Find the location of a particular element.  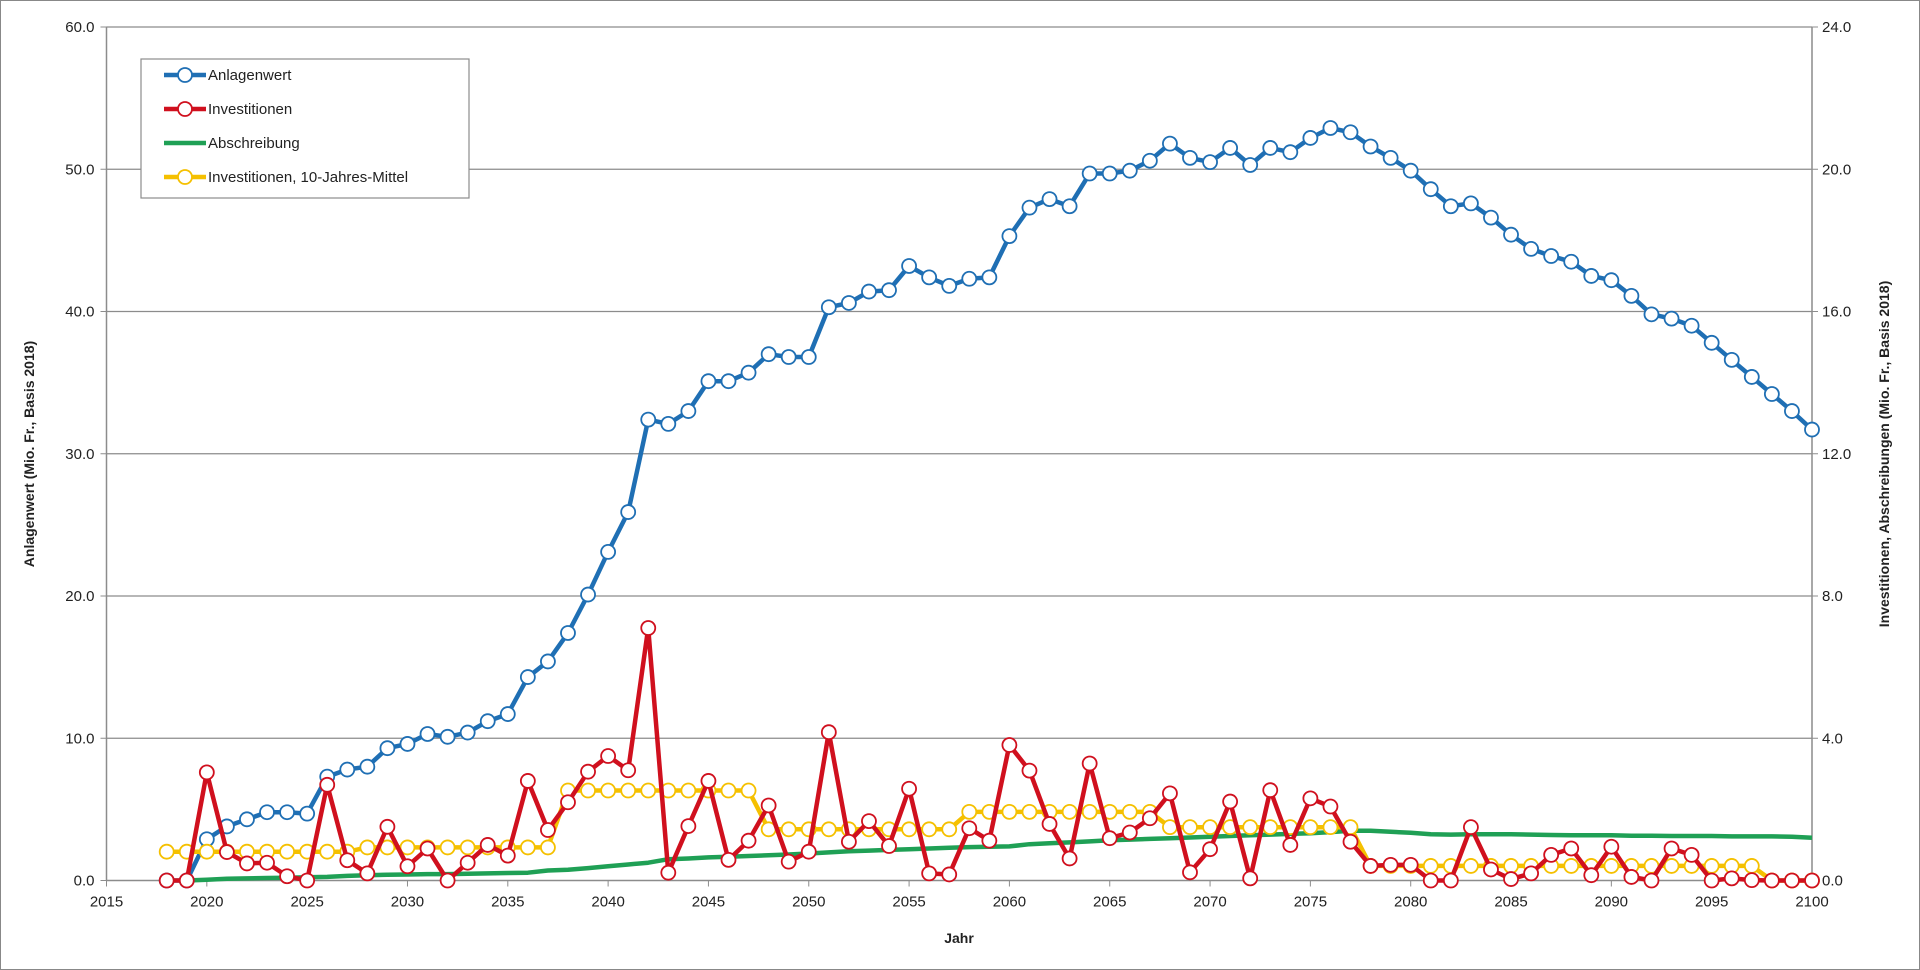

x-tick-label: 2035 is located at coordinates (507, 902).